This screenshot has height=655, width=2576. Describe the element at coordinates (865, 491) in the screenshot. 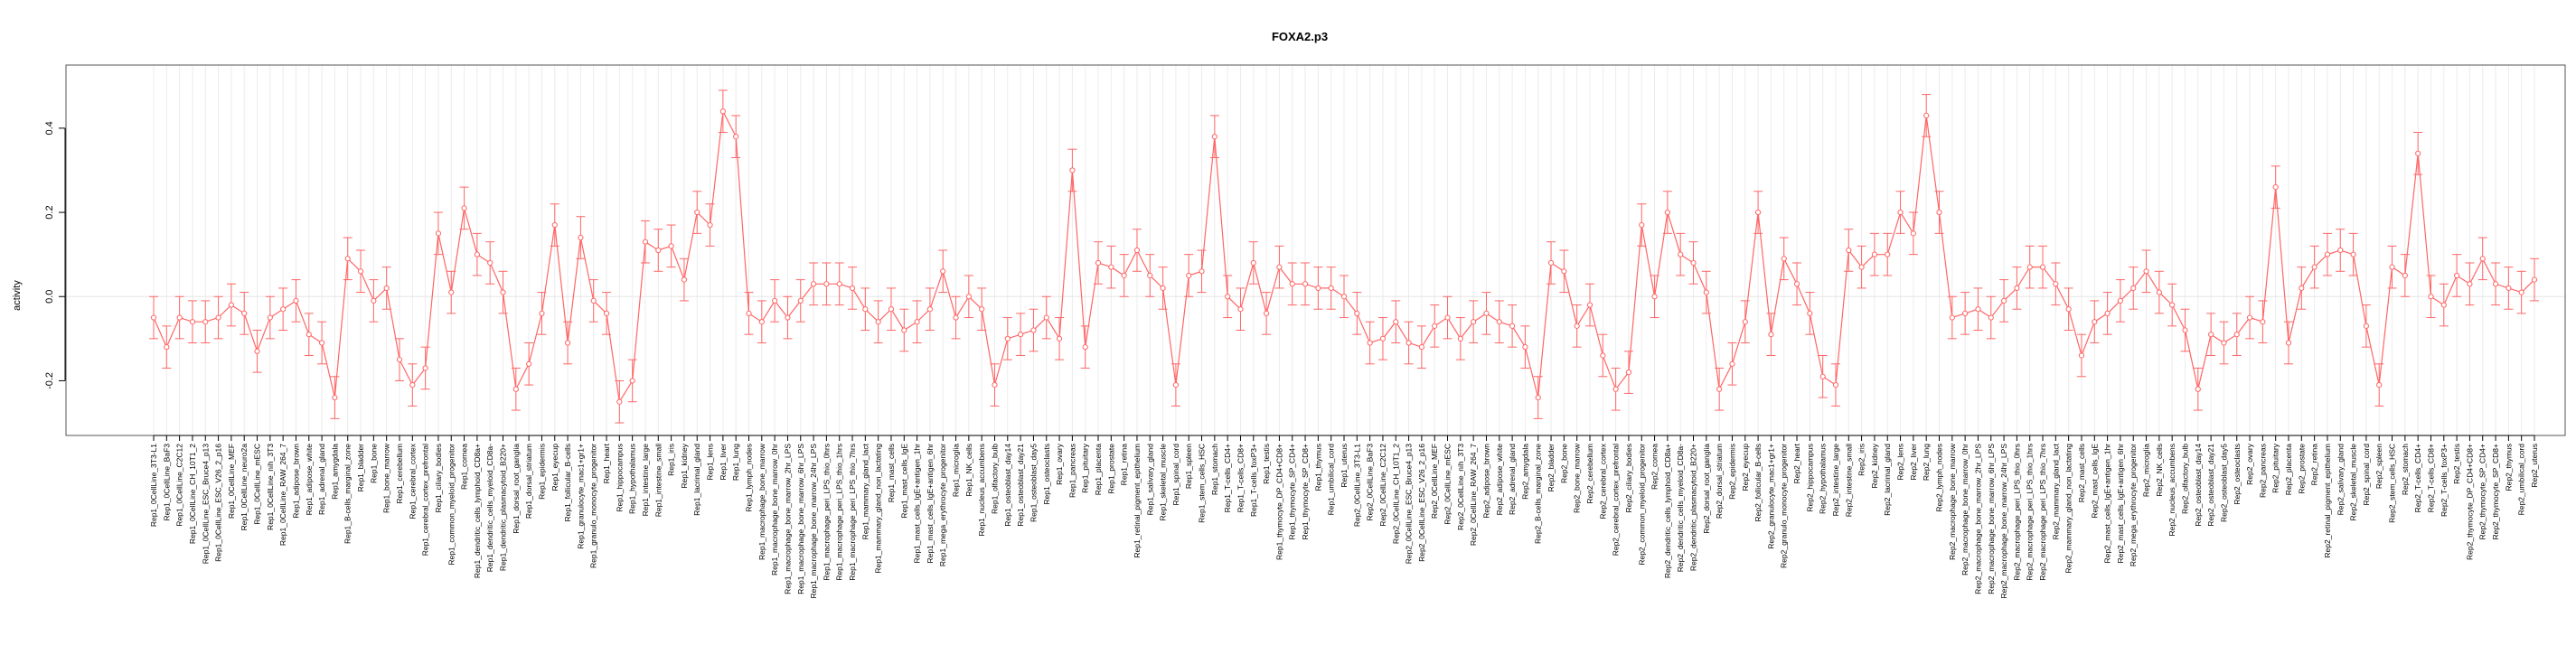

I see `x-tick-label: Rep1_mammary_gland_lact` at that location.